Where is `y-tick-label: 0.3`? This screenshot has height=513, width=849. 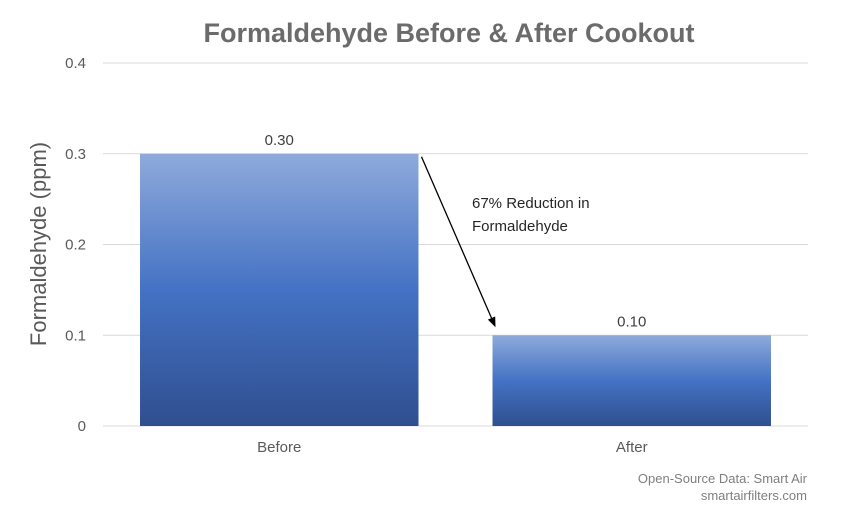 y-tick-label: 0.3 is located at coordinates (75, 154).